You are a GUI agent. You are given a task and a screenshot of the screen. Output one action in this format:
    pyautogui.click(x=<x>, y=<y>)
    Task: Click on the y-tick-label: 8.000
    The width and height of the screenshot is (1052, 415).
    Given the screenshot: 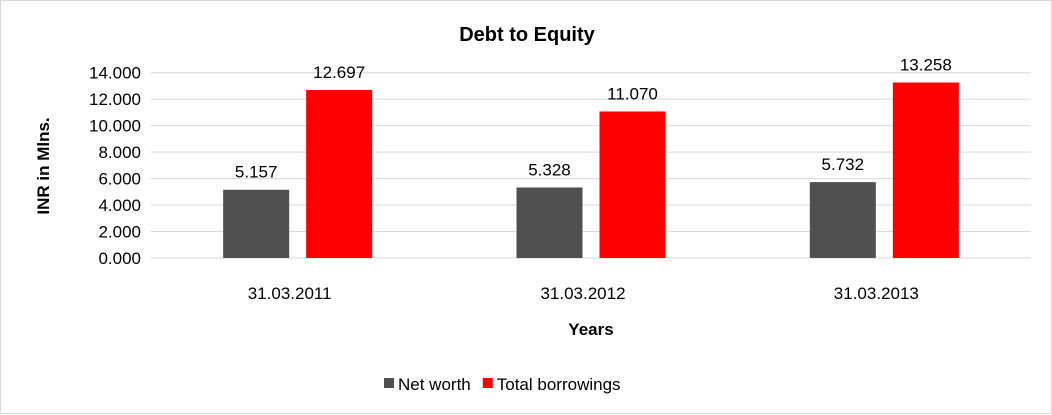 What is the action you would take?
    pyautogui.click(x=119, y=152)
    